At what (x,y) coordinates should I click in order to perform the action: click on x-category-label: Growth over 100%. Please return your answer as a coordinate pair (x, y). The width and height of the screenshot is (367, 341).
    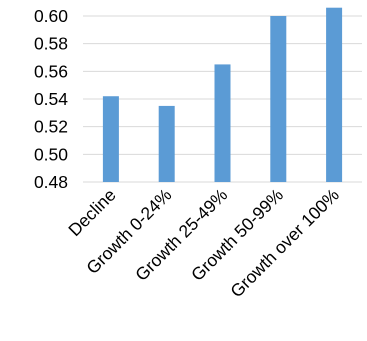
    Looking at the image, I should click on (284, 243).